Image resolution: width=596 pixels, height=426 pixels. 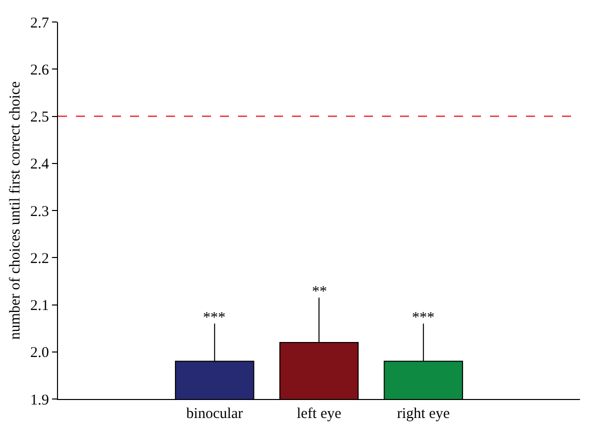 I want to click on y-tick-label: 2.4, so click(x=40, y=164).